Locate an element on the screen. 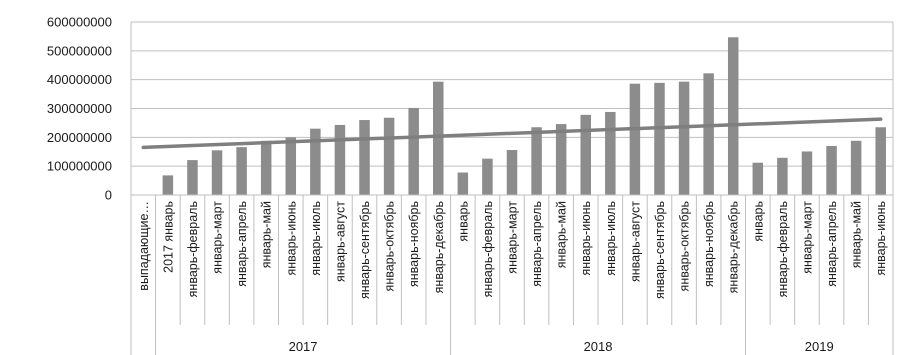 The width and height of the screenshot is (897, 355). y-tick-label: 100000000 is located at coordinates (79, 166).